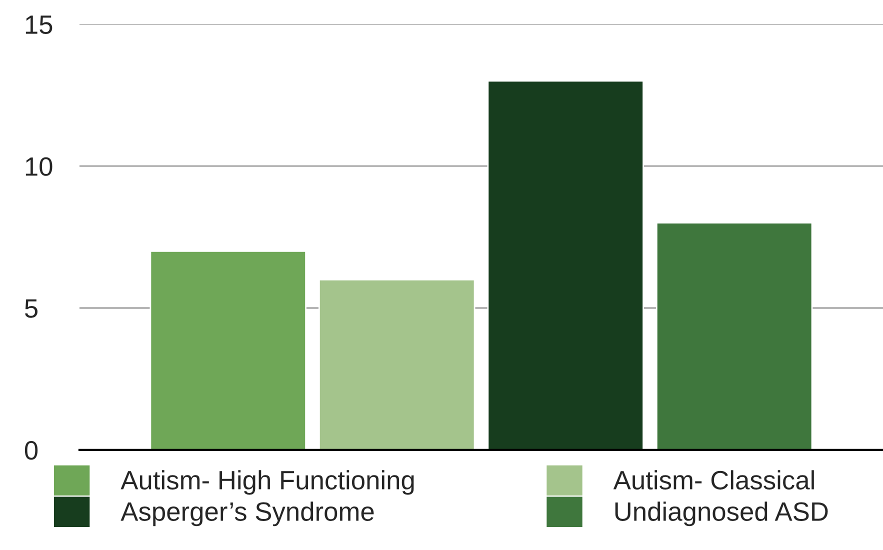 The height and width of the screenshot is (550, 883). Describe the element at coordinates (39, 166) in the screenshot. I see `y-tick-label: 10` at that location.